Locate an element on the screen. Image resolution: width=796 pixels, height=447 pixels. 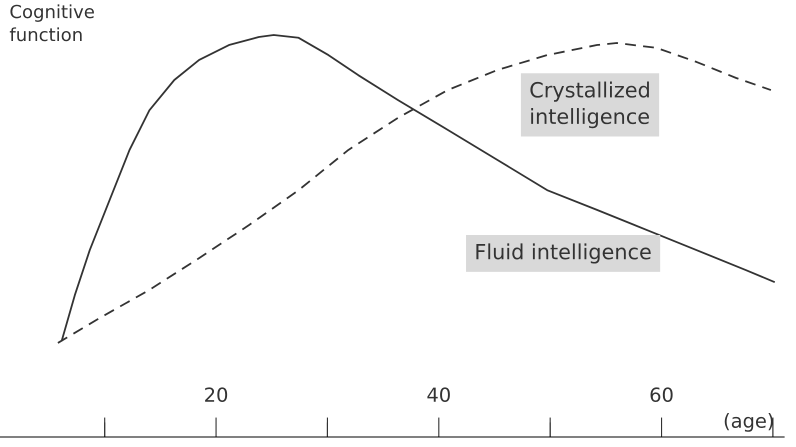
y-axis-title: Cognitive function is located at coordinates (52, 23).